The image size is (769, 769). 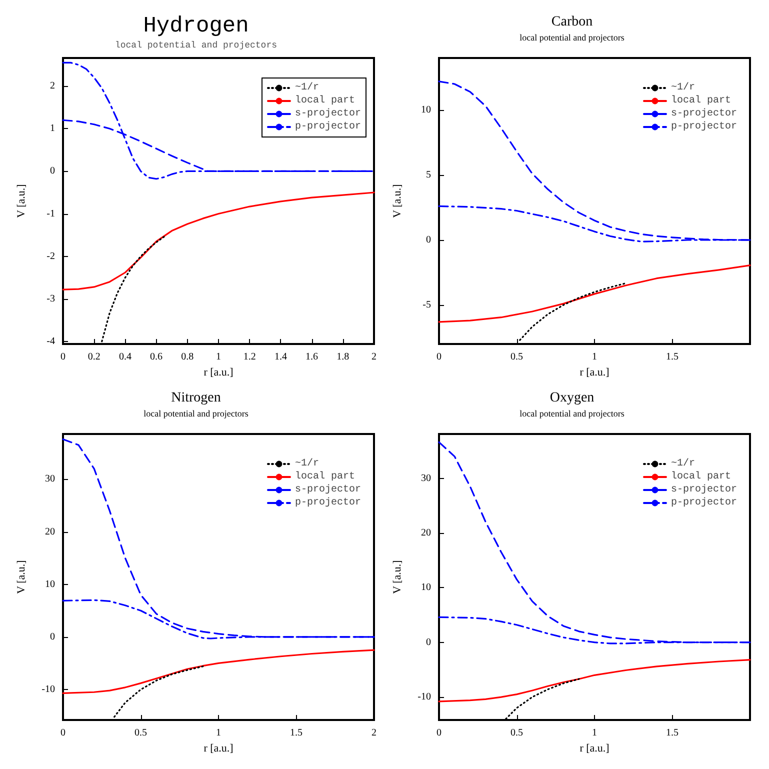 What do you see at coordinates (52, 128) in the screenshot?
I see `y-tick-label: 1` at bounding box center [52, 128].